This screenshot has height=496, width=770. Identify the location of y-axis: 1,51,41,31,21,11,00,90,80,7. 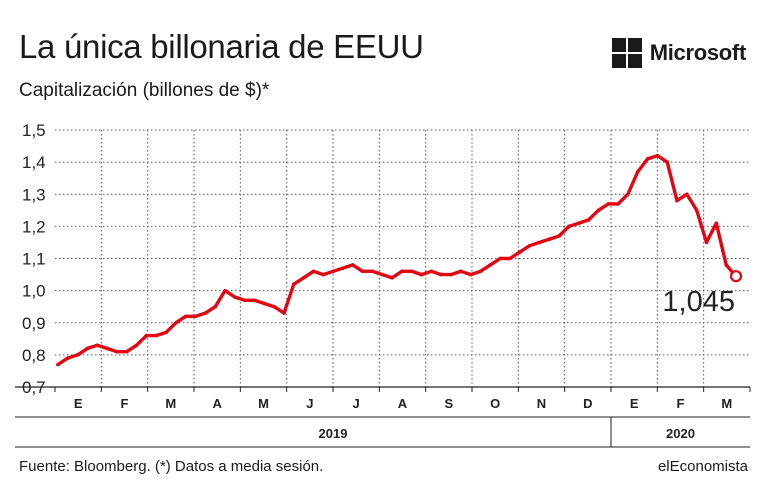
(34, 259).